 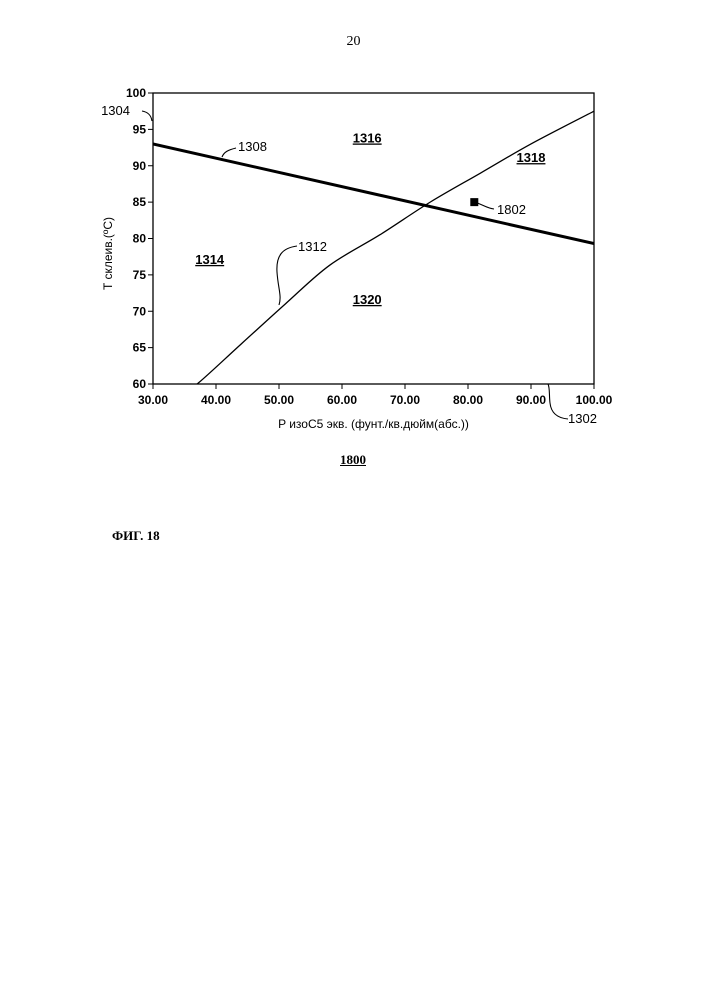 What do you see at coordinates (140, 239) in the screenshot?
I see `y-tick-label: 80` at bounding box center [140, 239].